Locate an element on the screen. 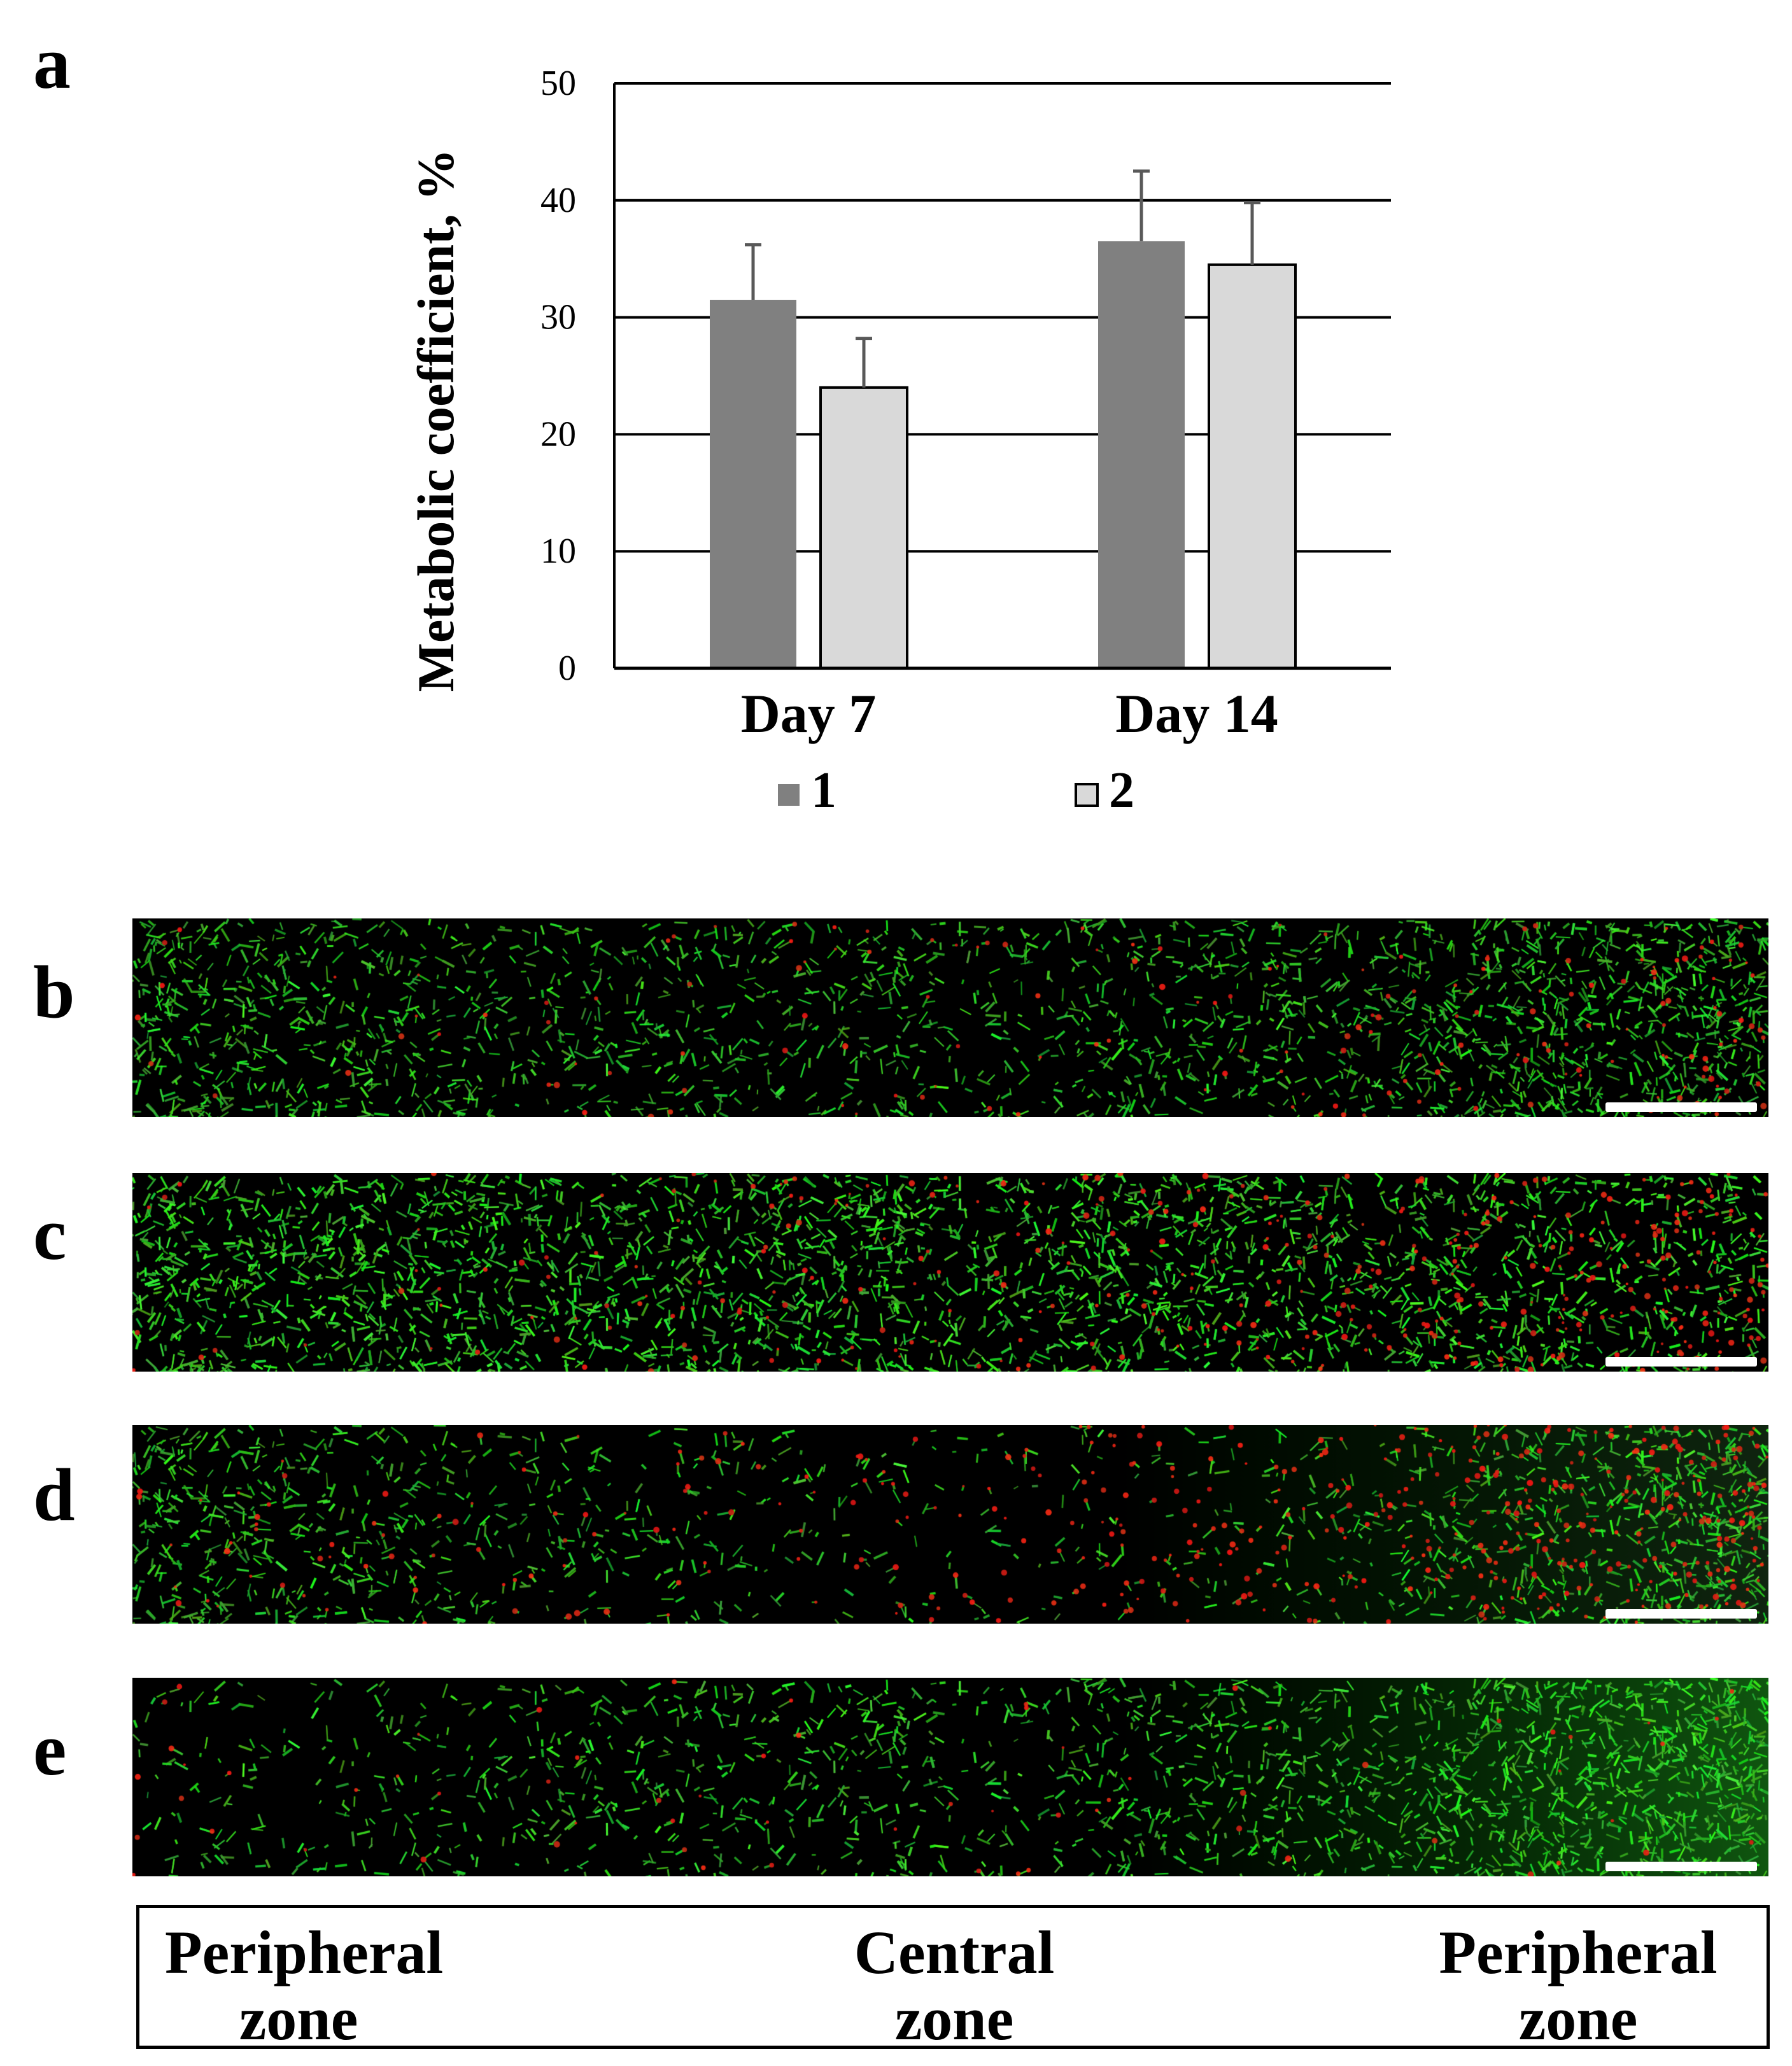 The image size is (1792, 2066). micrograph-d-cells is located at coordinates (950, 1524).